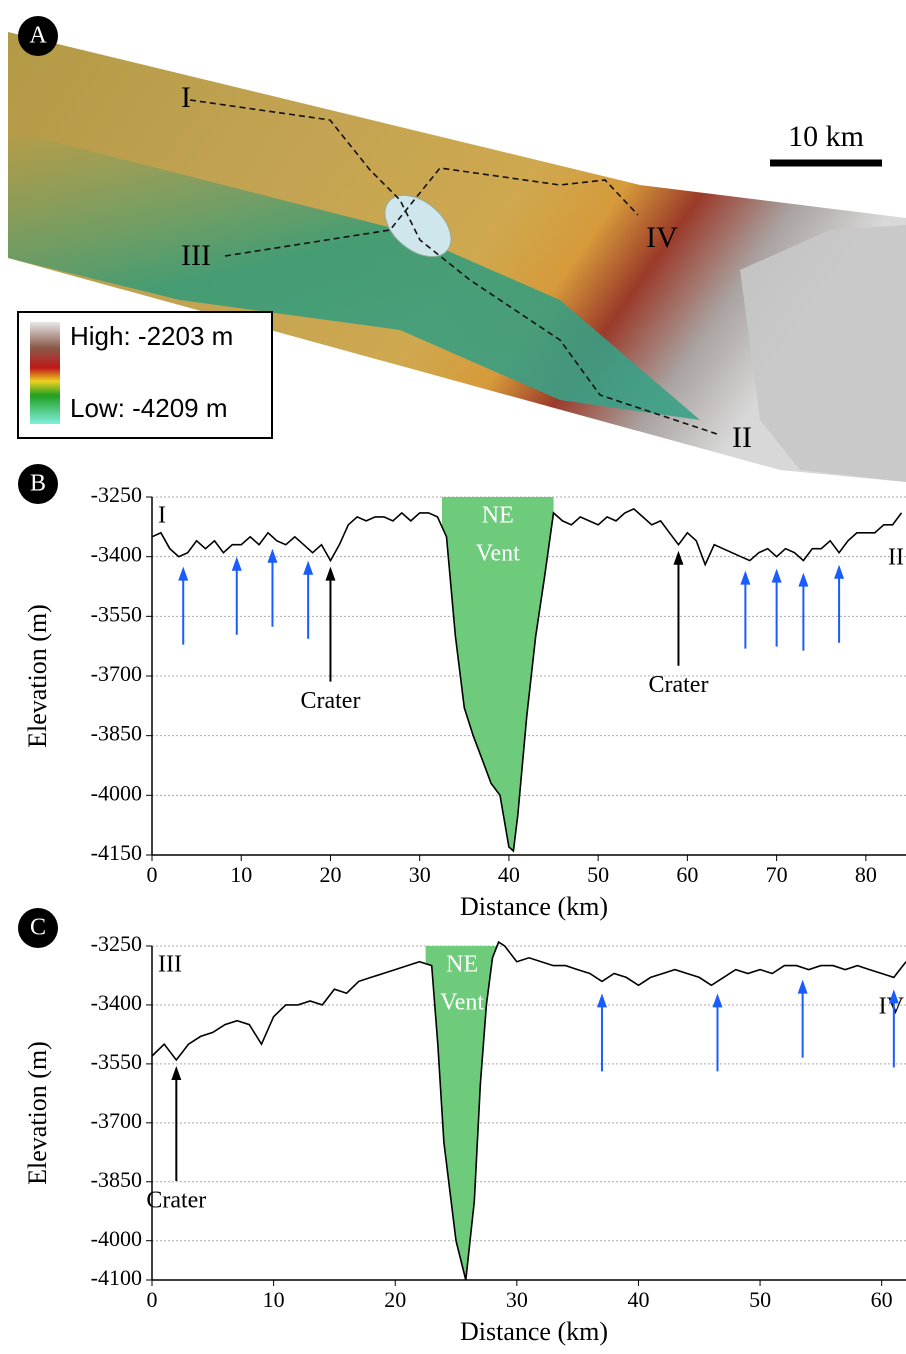 The image size is (906, 1354). I want to click on profile-label: I, so click(186, 97).